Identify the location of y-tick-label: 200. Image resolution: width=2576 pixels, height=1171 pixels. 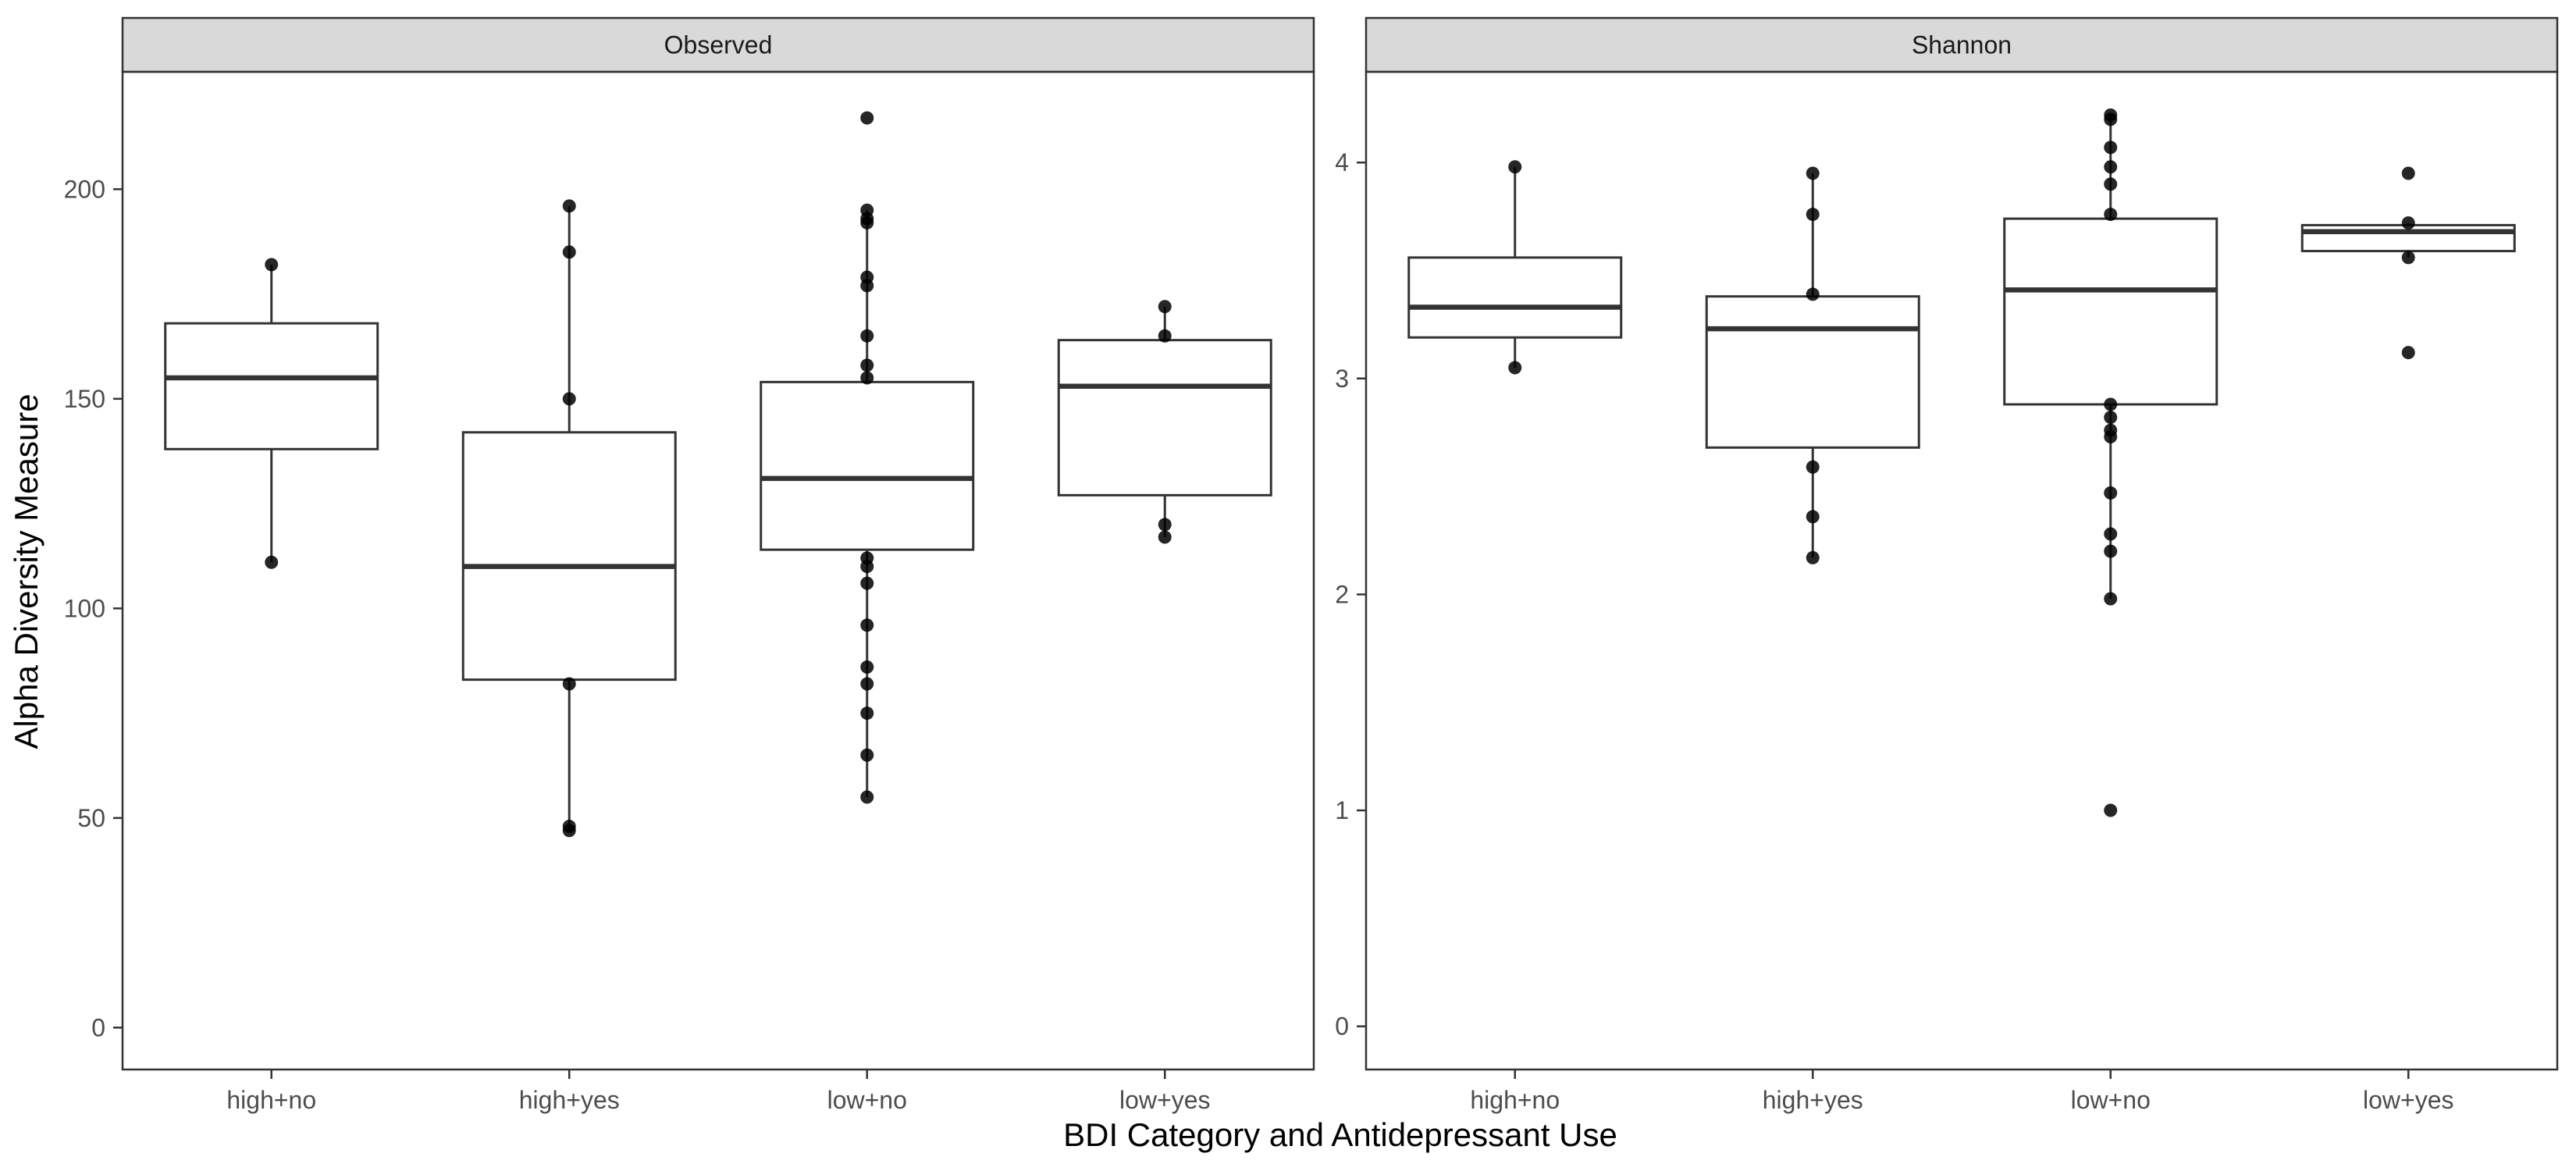
(84, 189).